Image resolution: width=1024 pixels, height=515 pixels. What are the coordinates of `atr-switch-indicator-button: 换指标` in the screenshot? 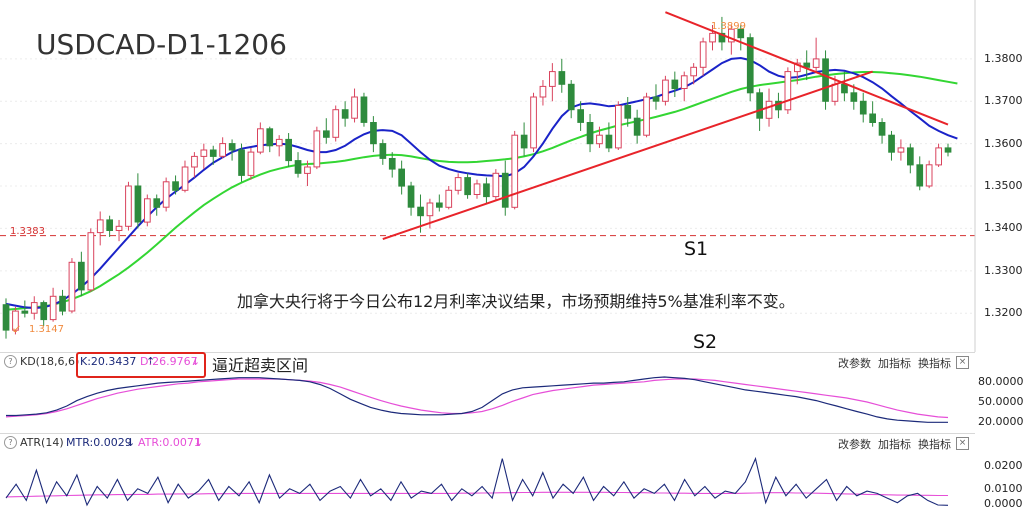 It's located at (934, 444).